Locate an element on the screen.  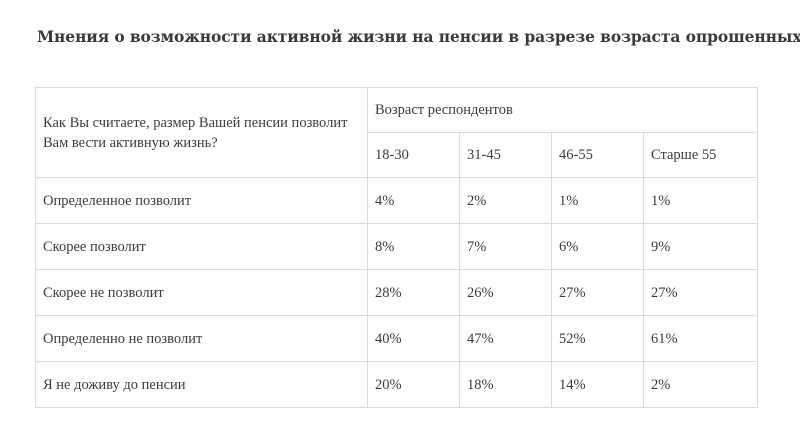
table-cell: 40% is located at coordinates (413, 338).